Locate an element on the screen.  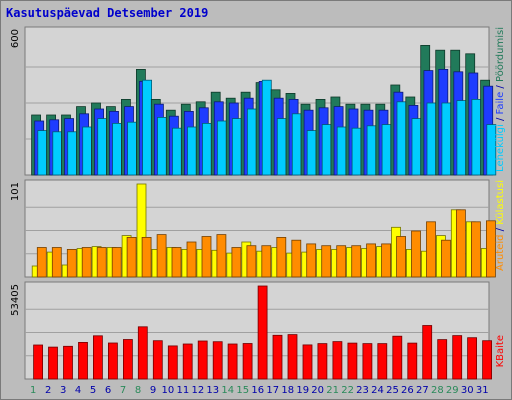
x-day-label-23: 23 is located at coordinates (362, 390).